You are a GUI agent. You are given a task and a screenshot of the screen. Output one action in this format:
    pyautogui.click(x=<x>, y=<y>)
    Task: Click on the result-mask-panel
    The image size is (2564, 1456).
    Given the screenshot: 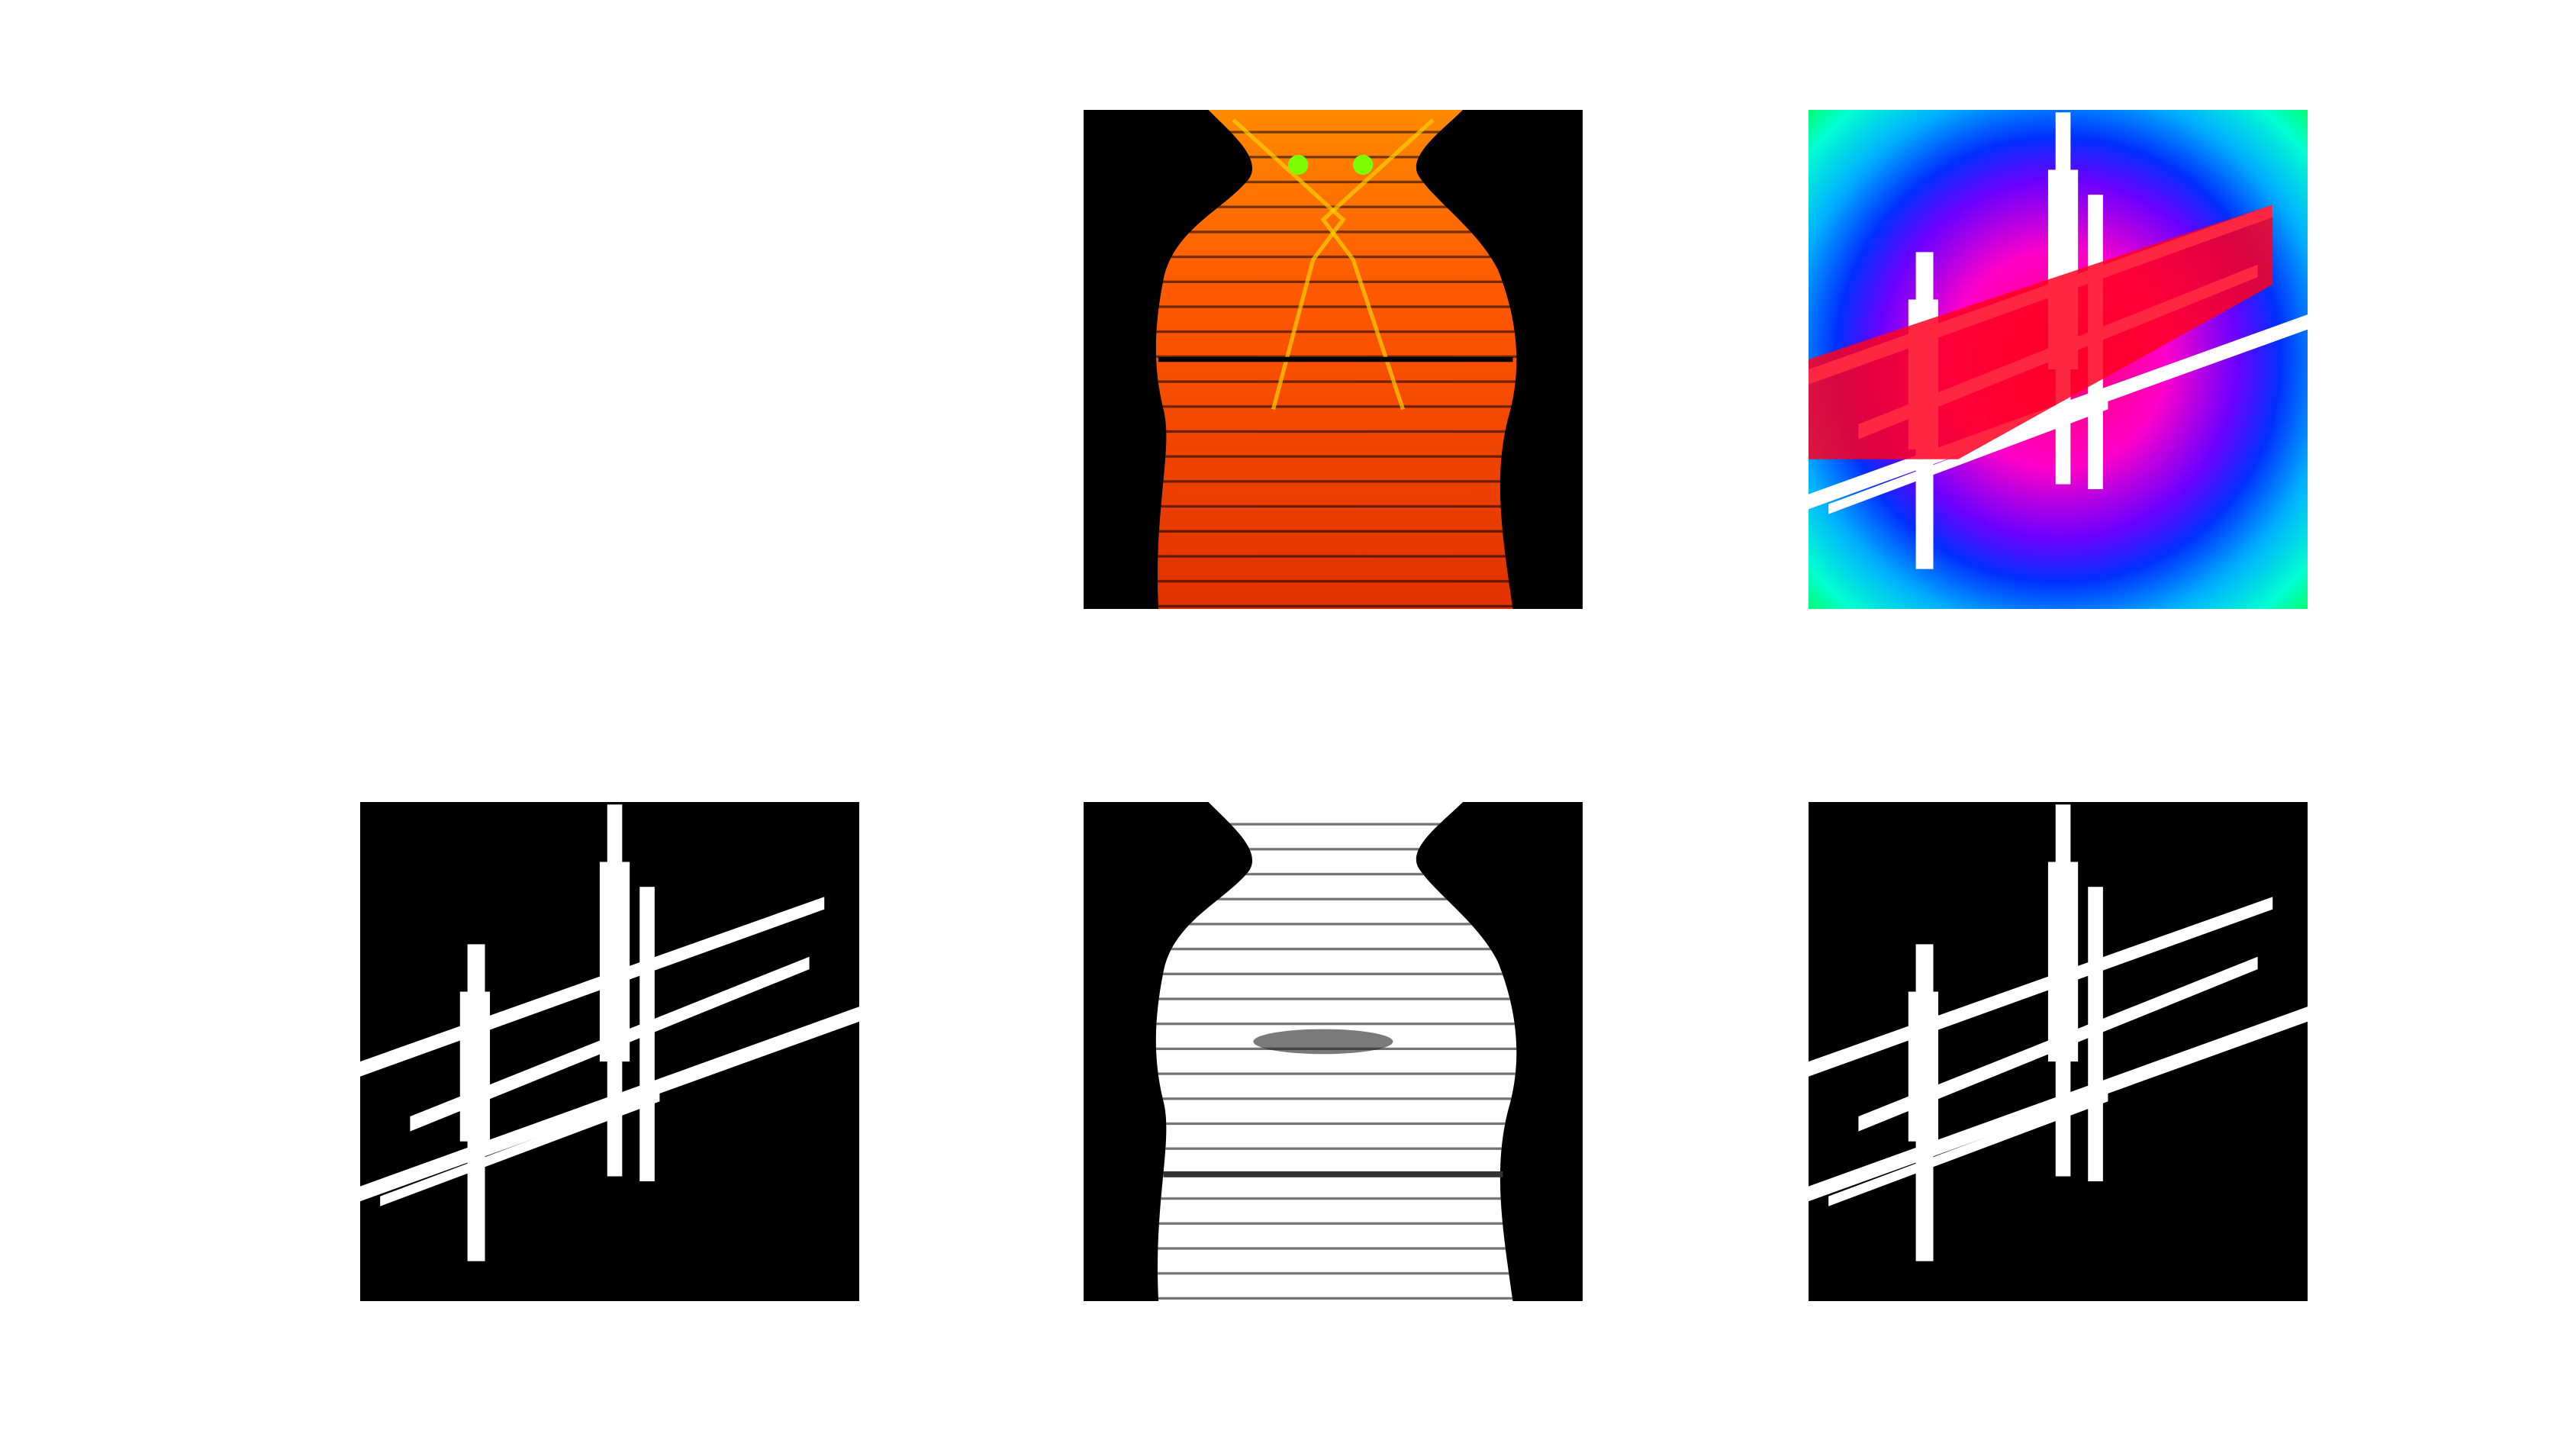 What is the action you would take?
    pyautogui.click(x=2058, y=1051)
    